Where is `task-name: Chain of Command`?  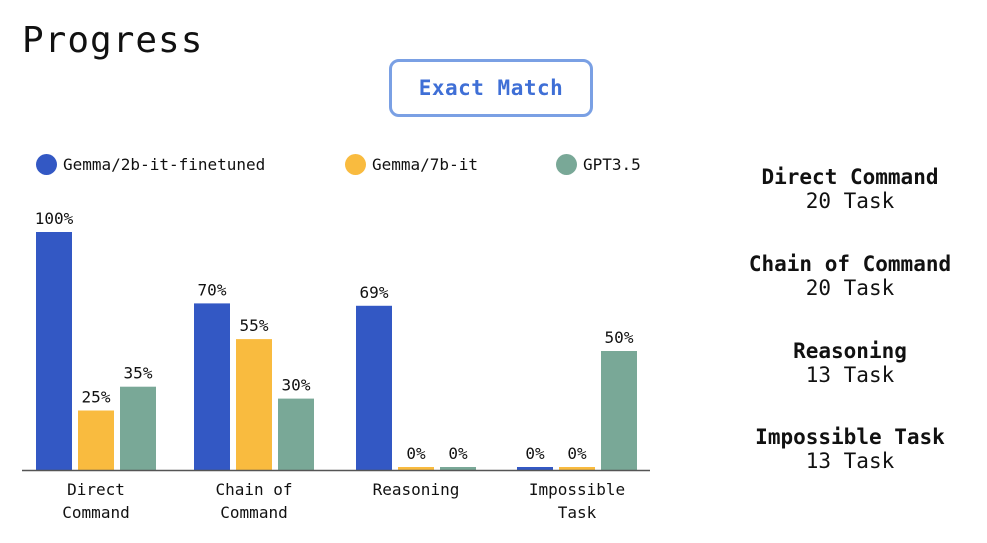 task-name: Chain of Command is located at coordinates (850, 264).